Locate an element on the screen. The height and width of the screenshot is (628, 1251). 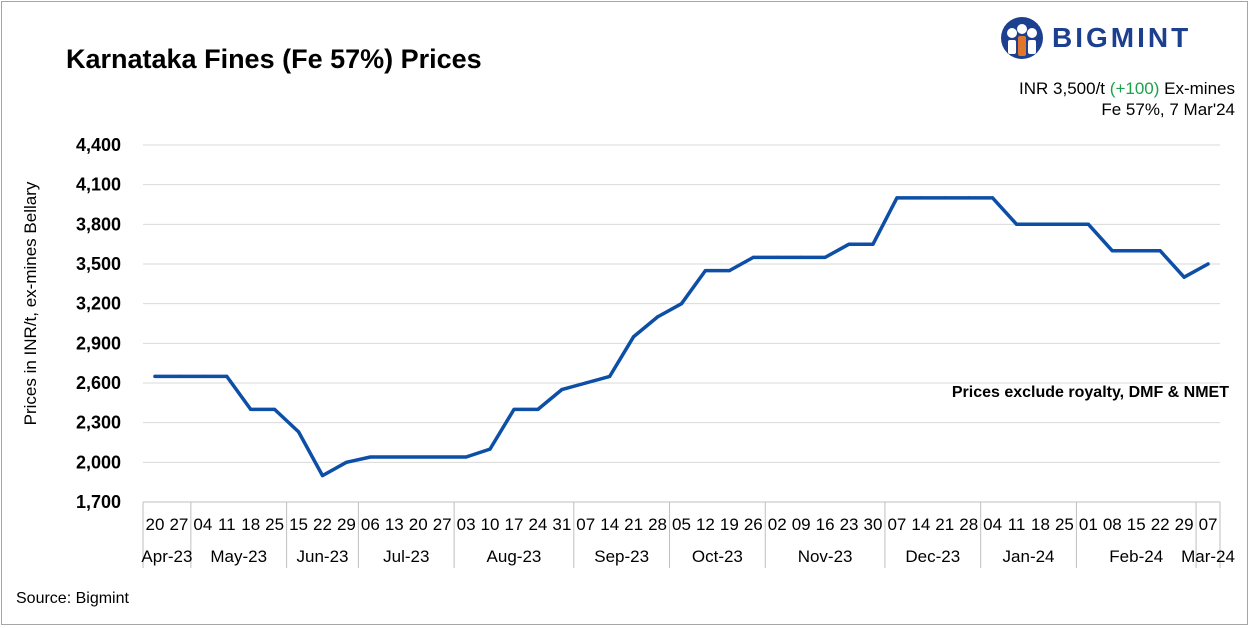
x-tick-label: 31 is located at coordinates (561, 524).